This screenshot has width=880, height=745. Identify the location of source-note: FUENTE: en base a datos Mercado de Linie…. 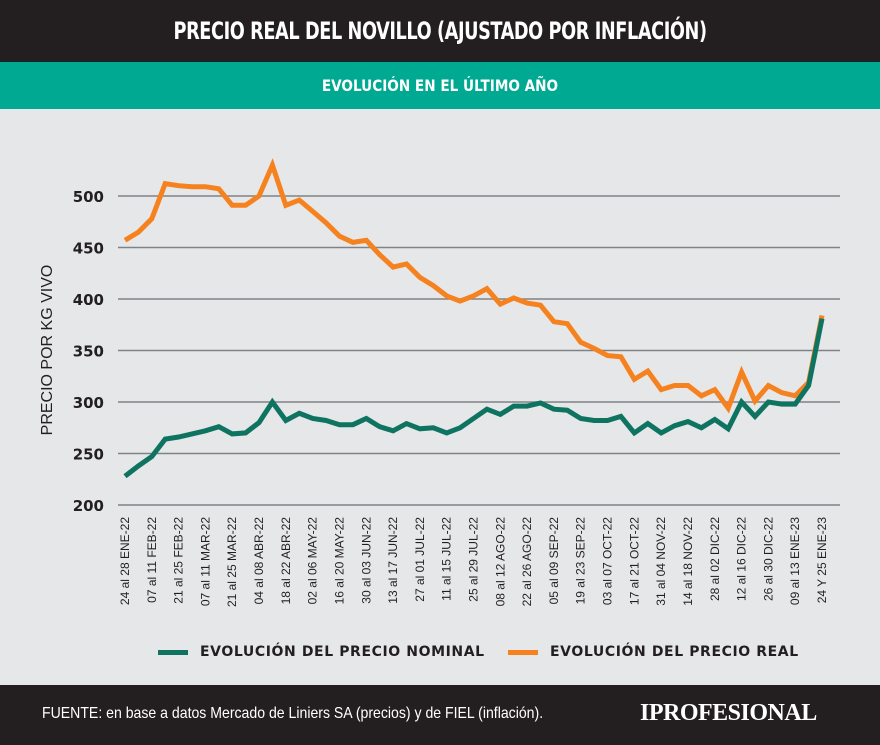
(293, 713).